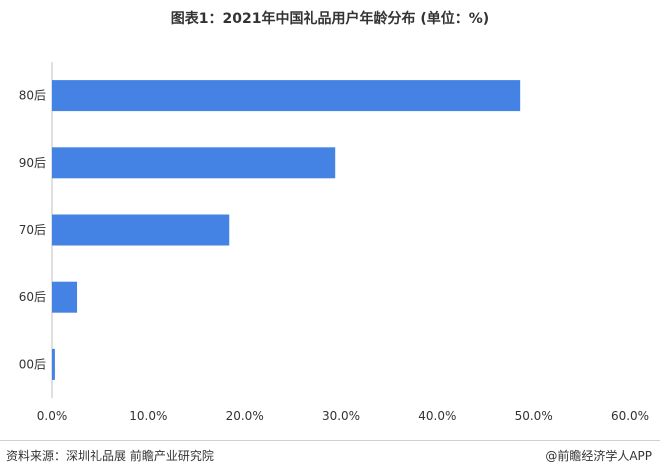  I want to click on x-tick-label-0: 0.0%, so click(52, 416).